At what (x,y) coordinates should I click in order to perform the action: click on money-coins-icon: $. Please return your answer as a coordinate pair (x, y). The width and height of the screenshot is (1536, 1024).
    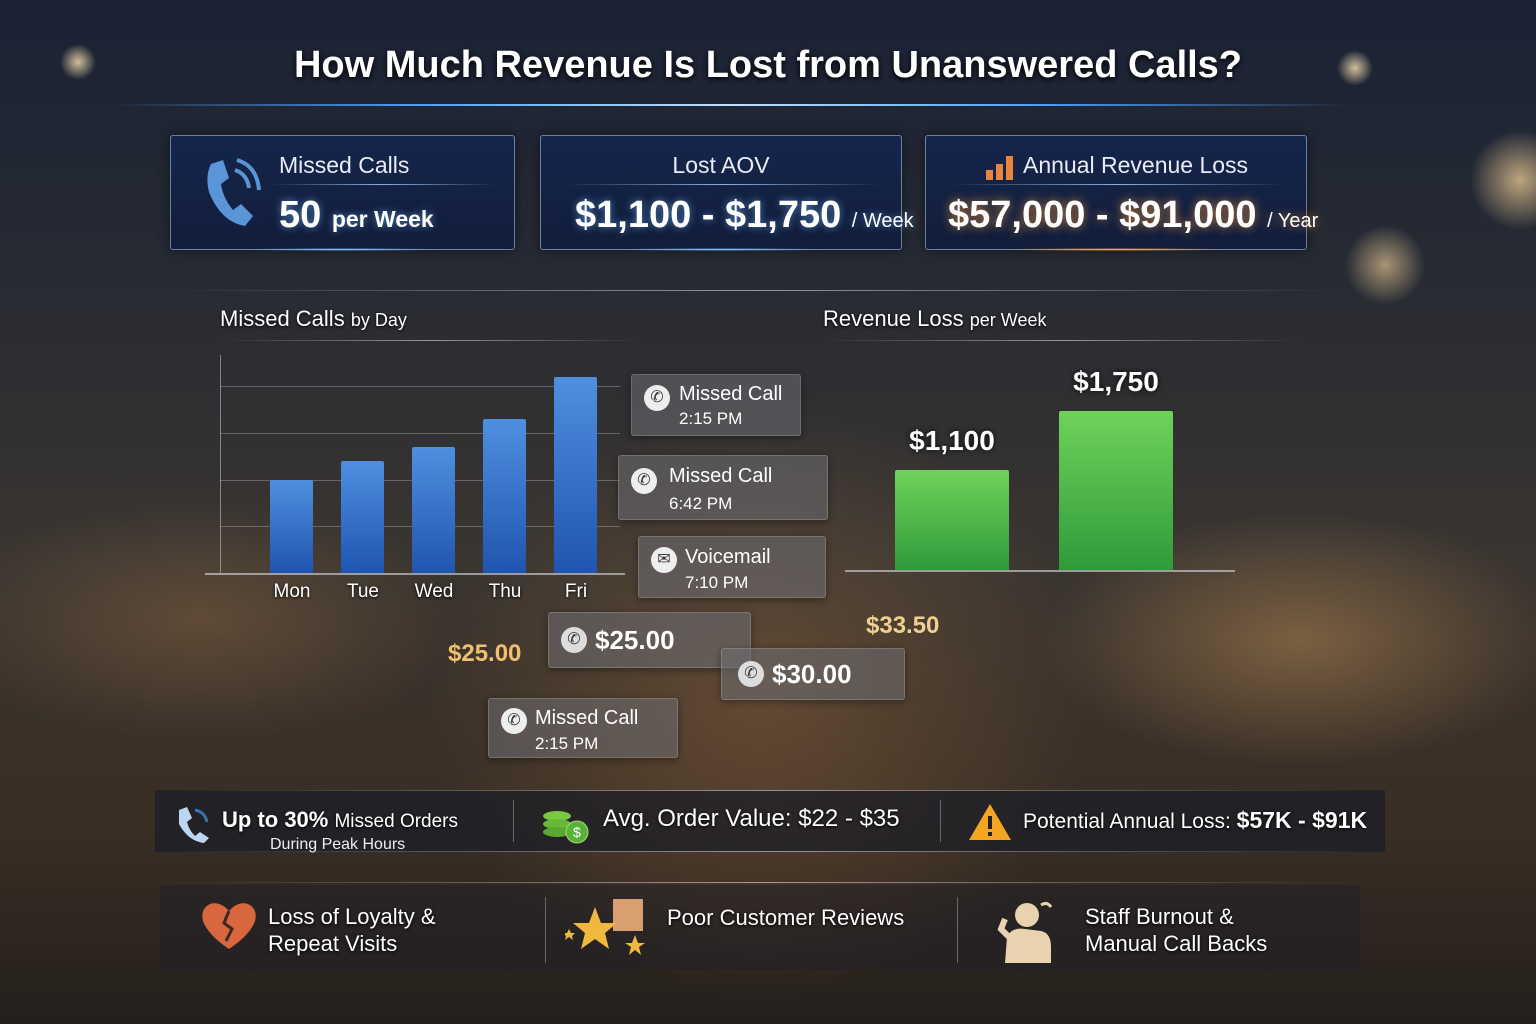
    Looking at the image, I should click on (566, 827).